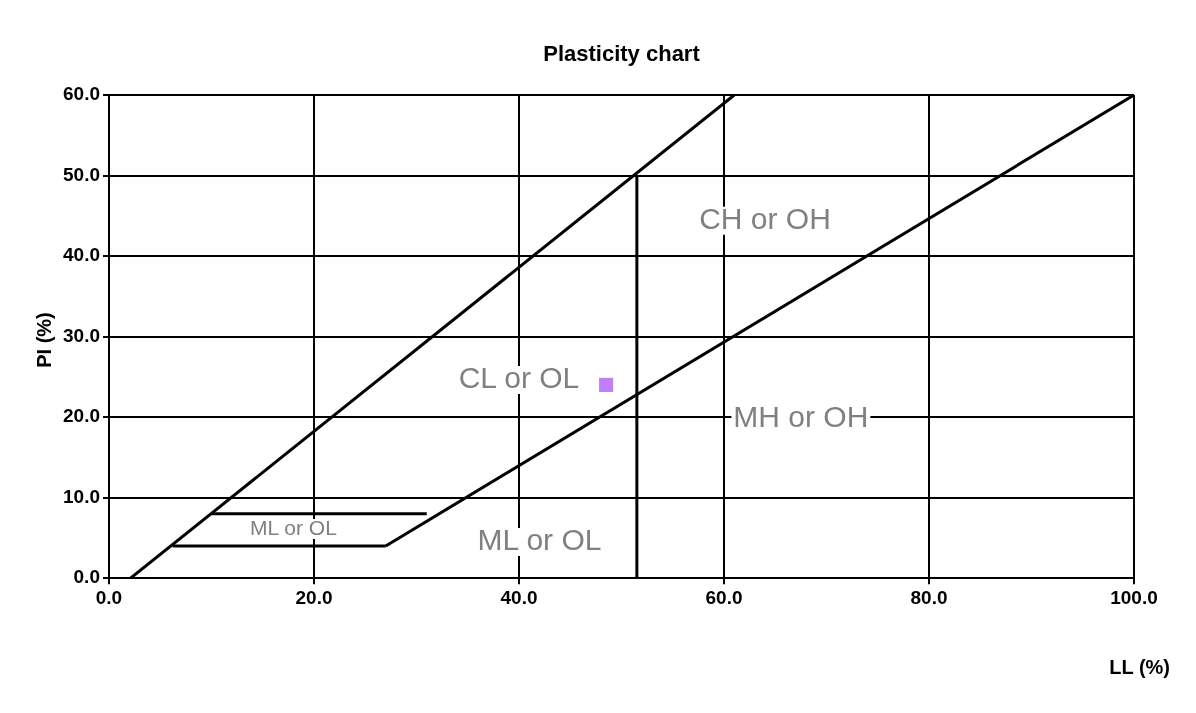 The width and height of the screenshot is (1196, 713). Describe the element at coordinates (43, 340) in the screenshot. I see `y-axis-title: PI (%)` at that location.